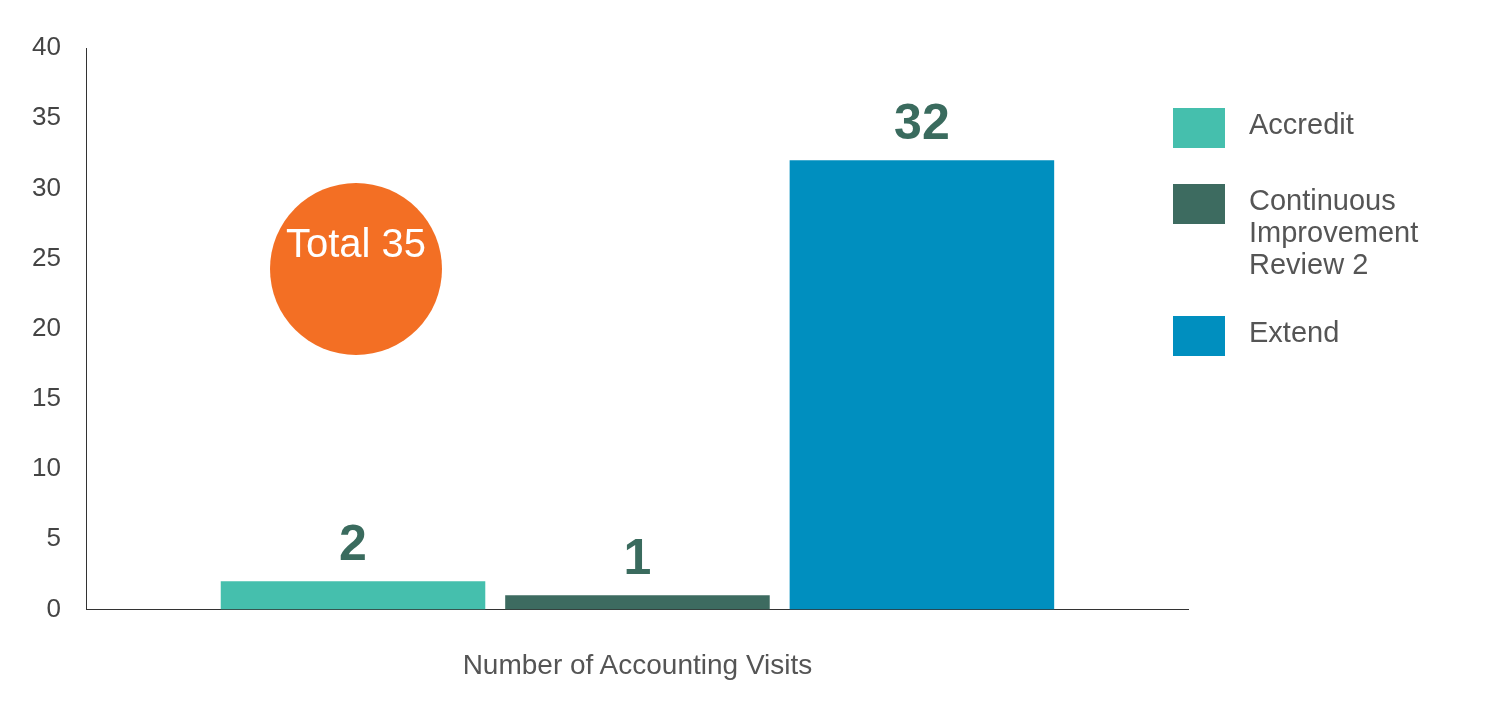  Describe the element at coordinates (46, 116) in the screenshot. I see `y-tick-label: 35` at that location.